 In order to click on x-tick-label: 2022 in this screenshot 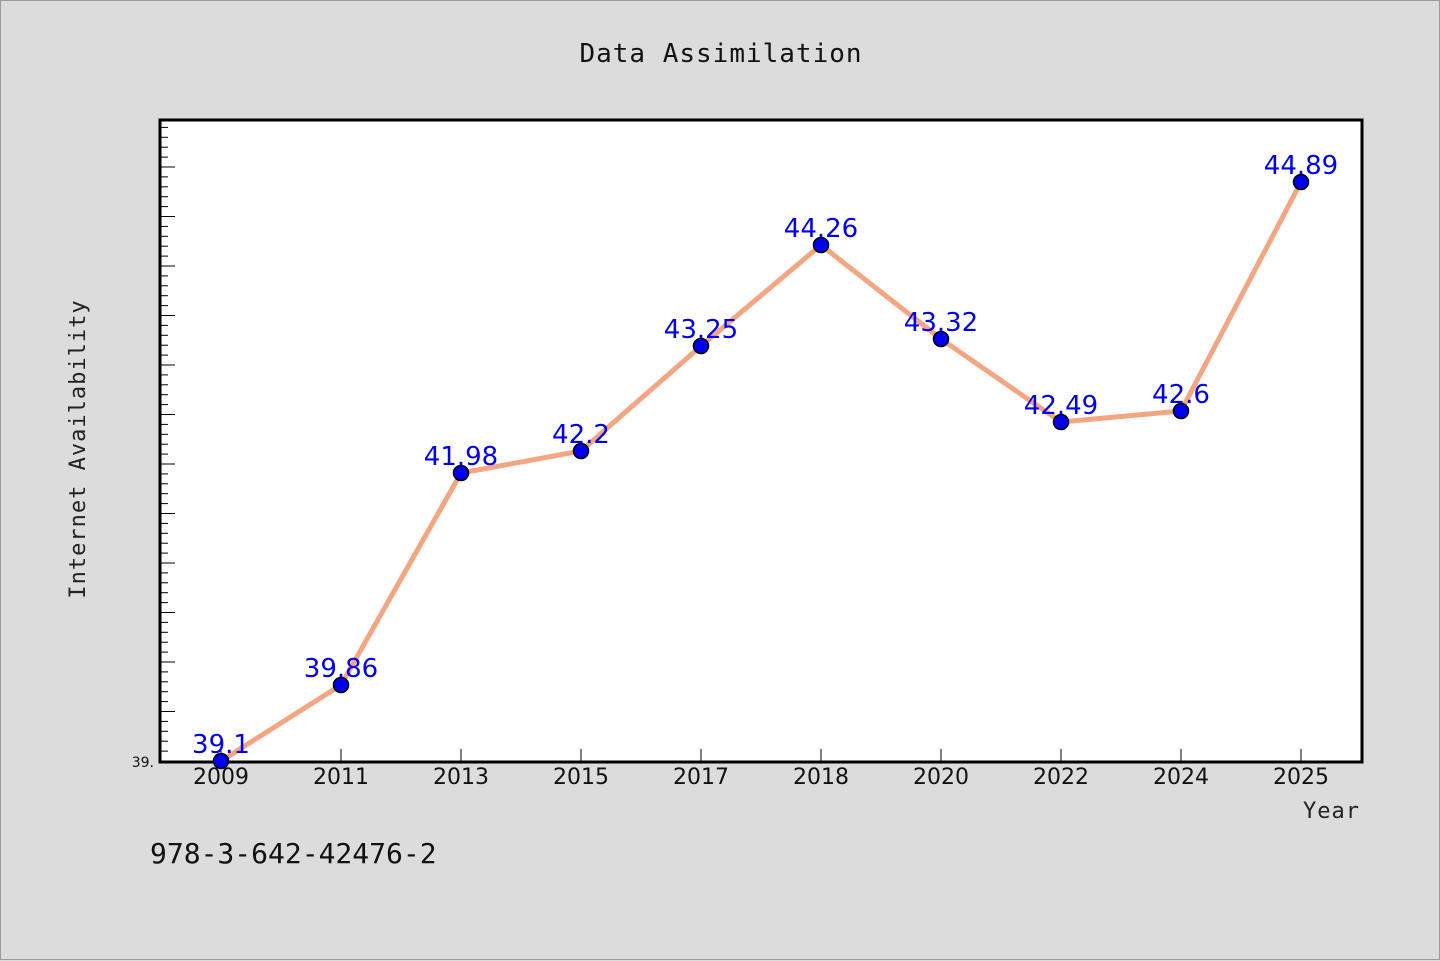, I will do `click(1061, 777)`.